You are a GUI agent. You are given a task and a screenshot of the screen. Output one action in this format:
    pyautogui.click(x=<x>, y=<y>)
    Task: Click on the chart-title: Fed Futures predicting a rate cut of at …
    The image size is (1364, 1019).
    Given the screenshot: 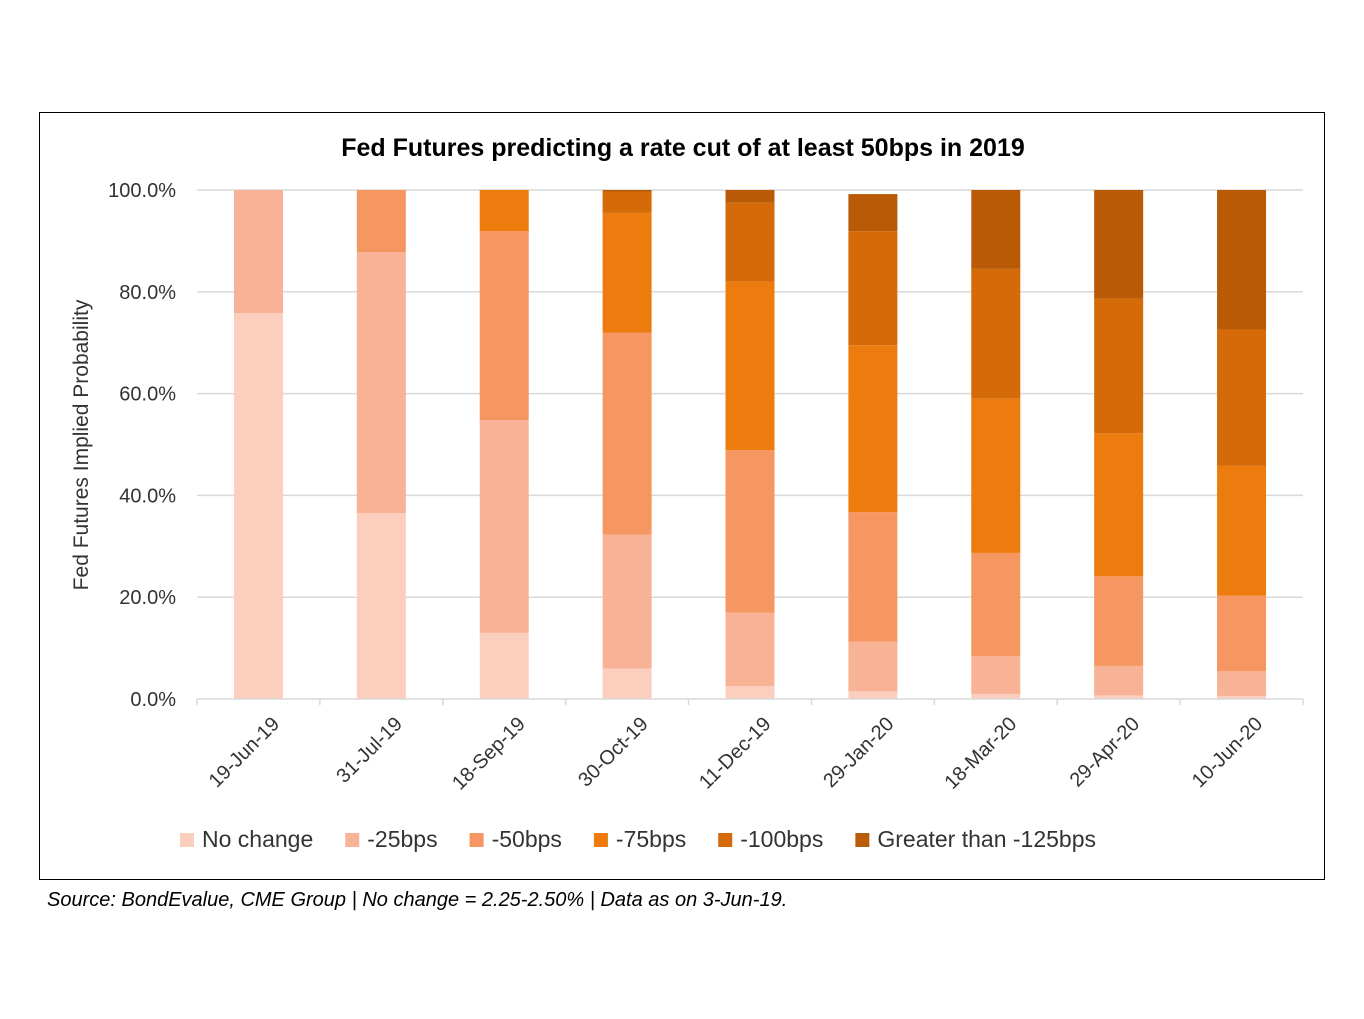 What is the action you would take?
    pyautogui.click(x=683, y=148)
    